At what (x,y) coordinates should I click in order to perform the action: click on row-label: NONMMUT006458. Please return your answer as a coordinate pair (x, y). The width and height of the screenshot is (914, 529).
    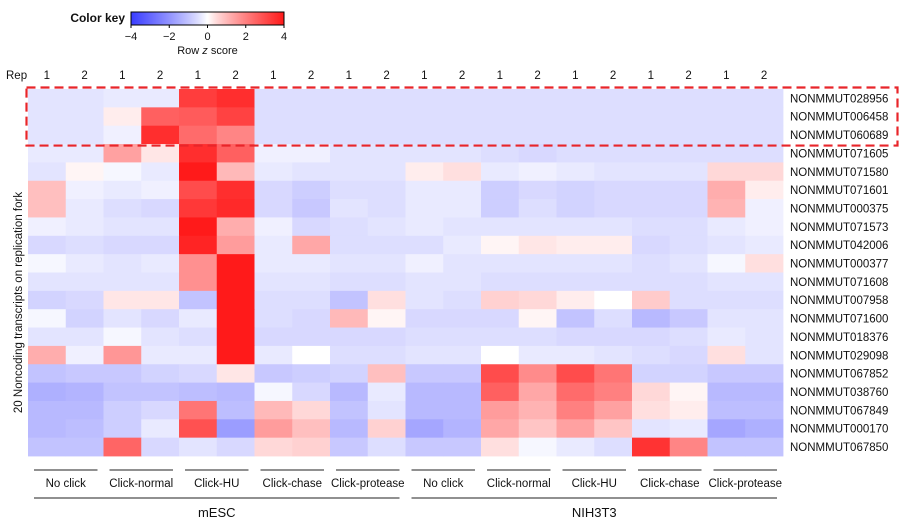
    Looking at the image, I should click on (839, 118).